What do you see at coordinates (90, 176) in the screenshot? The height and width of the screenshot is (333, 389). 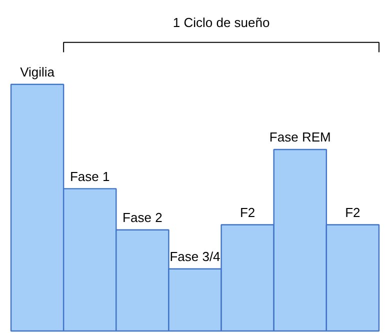 I see `x-tick-label: Fase 1` at bounding box center [90, 176].